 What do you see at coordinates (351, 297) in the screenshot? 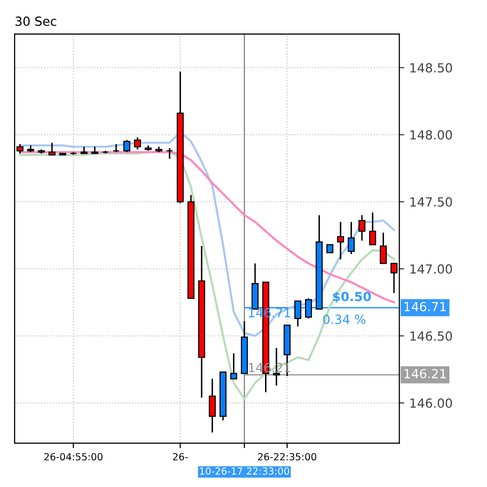
I see `annotation: $0.50` at bounding box center [351, 297].